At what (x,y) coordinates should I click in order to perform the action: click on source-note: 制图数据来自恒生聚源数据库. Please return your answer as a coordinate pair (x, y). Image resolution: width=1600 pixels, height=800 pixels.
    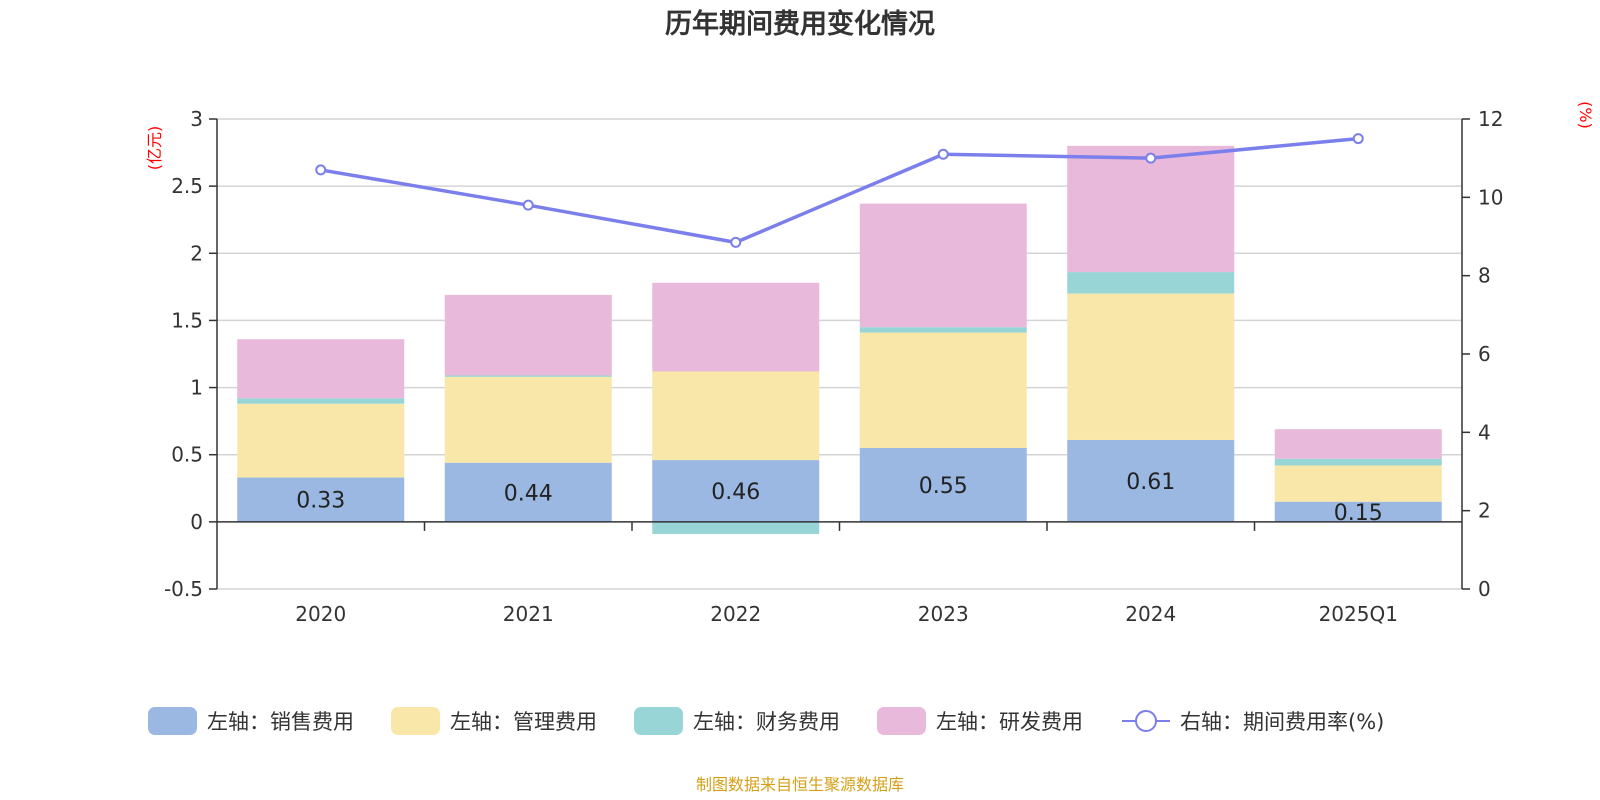
    Looking at the image, I should click on (800, 784).